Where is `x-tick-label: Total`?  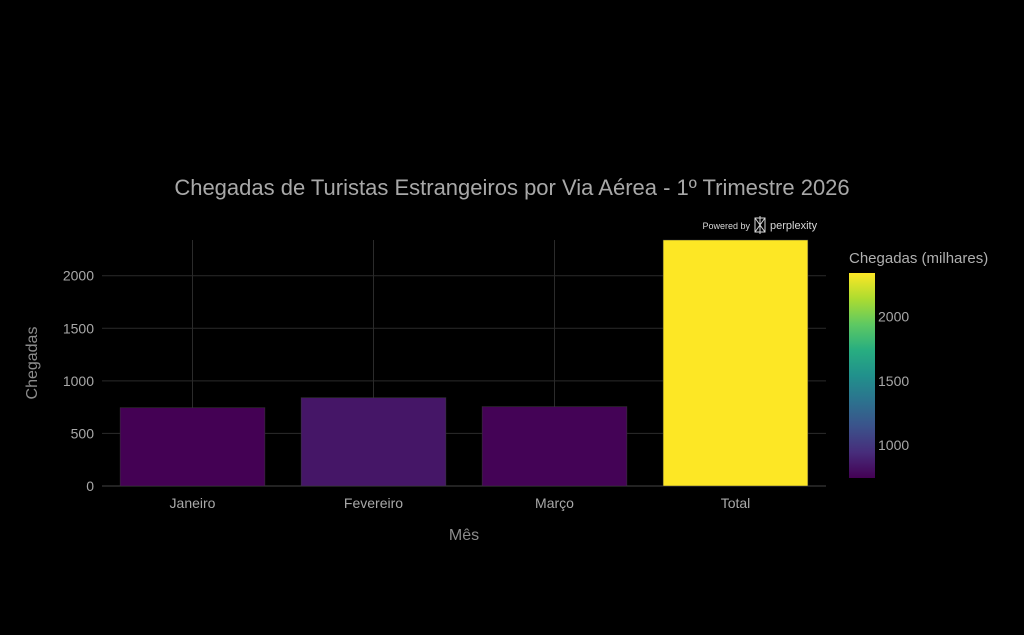
x-tick-label: Total is located at coordinates (736, 503).